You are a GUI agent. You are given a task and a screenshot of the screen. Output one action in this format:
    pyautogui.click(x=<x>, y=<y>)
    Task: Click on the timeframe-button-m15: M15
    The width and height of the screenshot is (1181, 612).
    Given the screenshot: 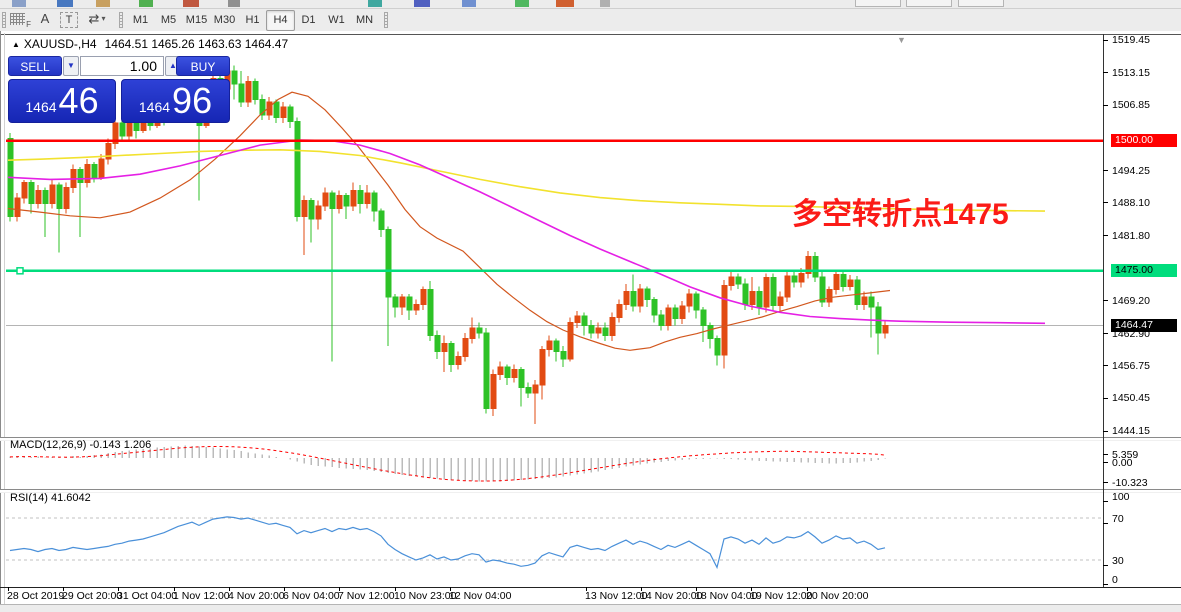 What is the action you would take?
    pyautogui.click(x=196, y=20)
    